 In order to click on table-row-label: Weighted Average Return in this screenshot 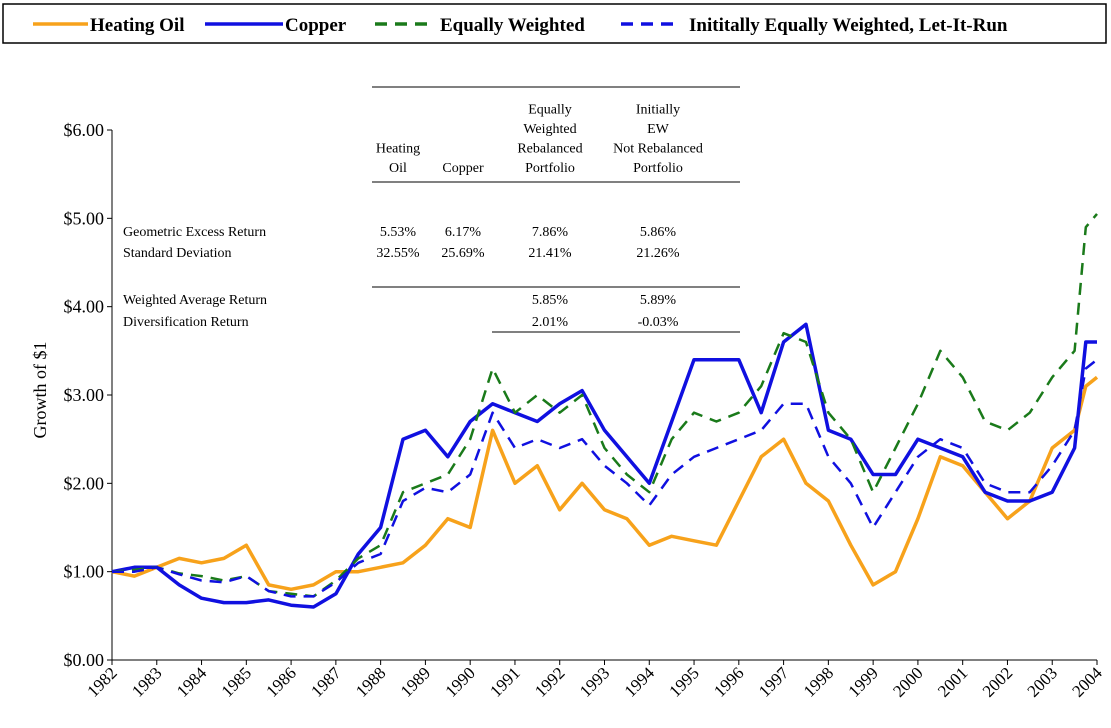, I will do `click(195, 300)`.